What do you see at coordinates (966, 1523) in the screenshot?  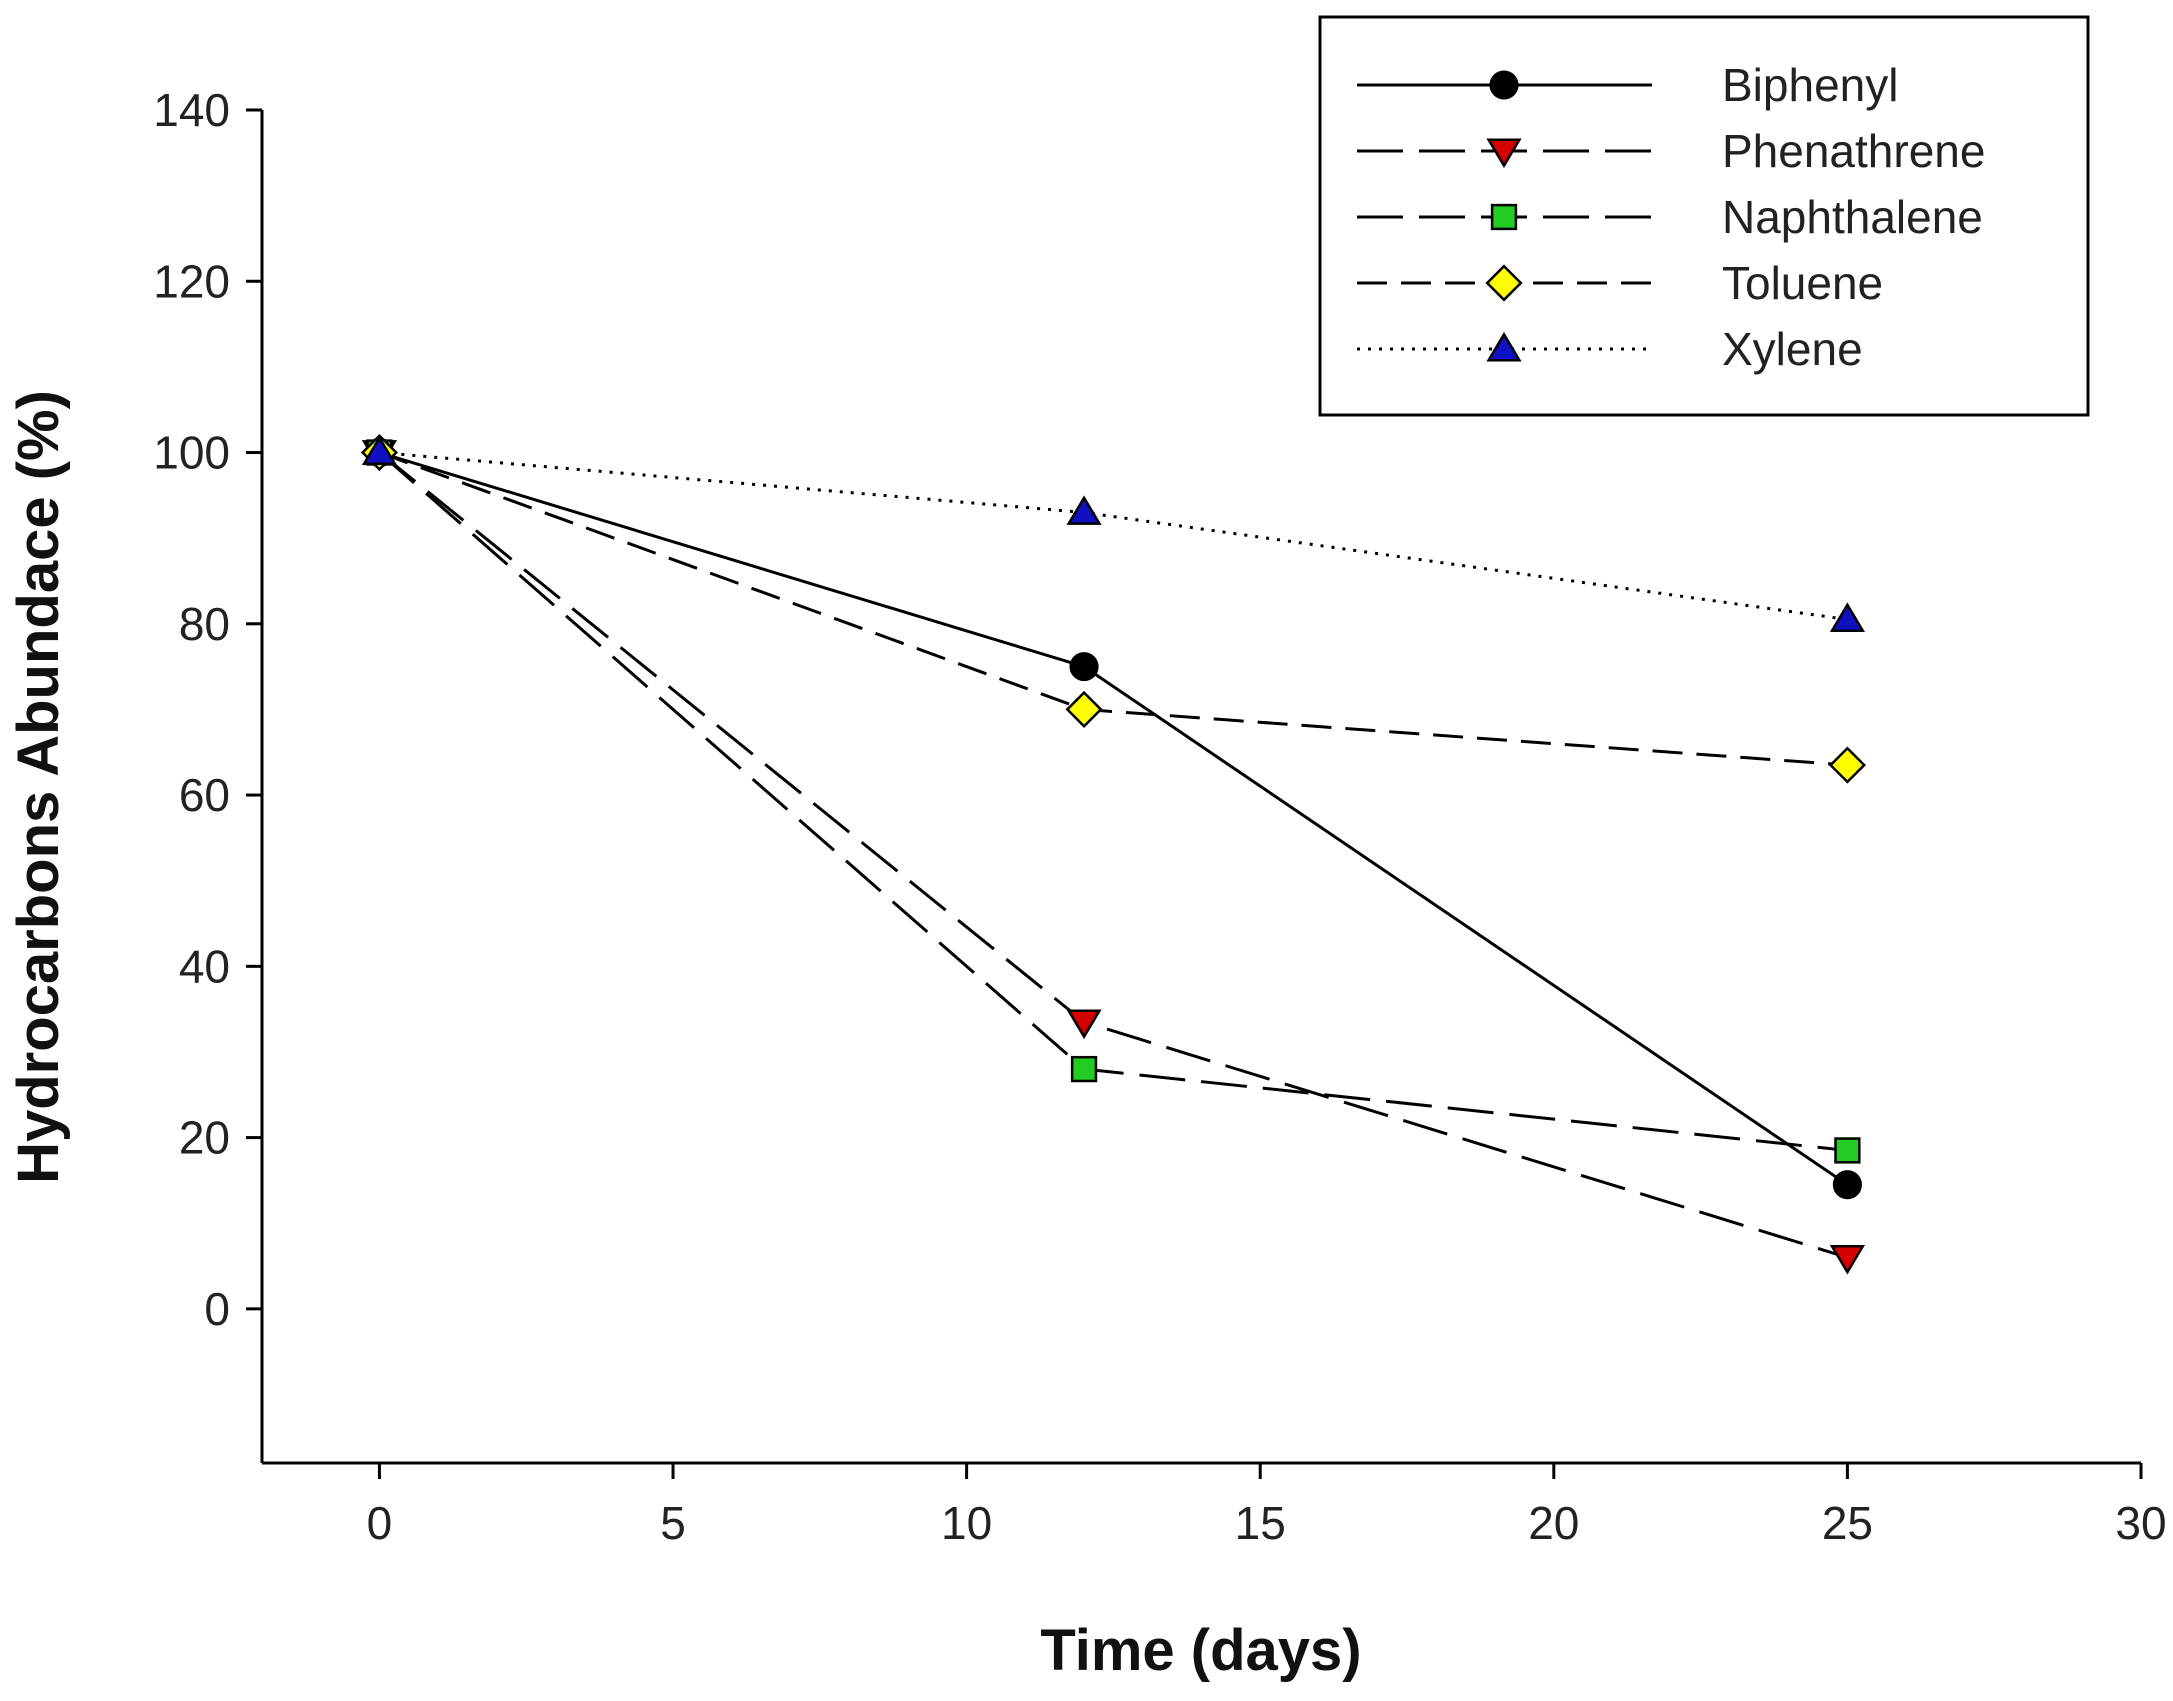 I see `x-tick-label: 10` at bounding box center [966, 1523].